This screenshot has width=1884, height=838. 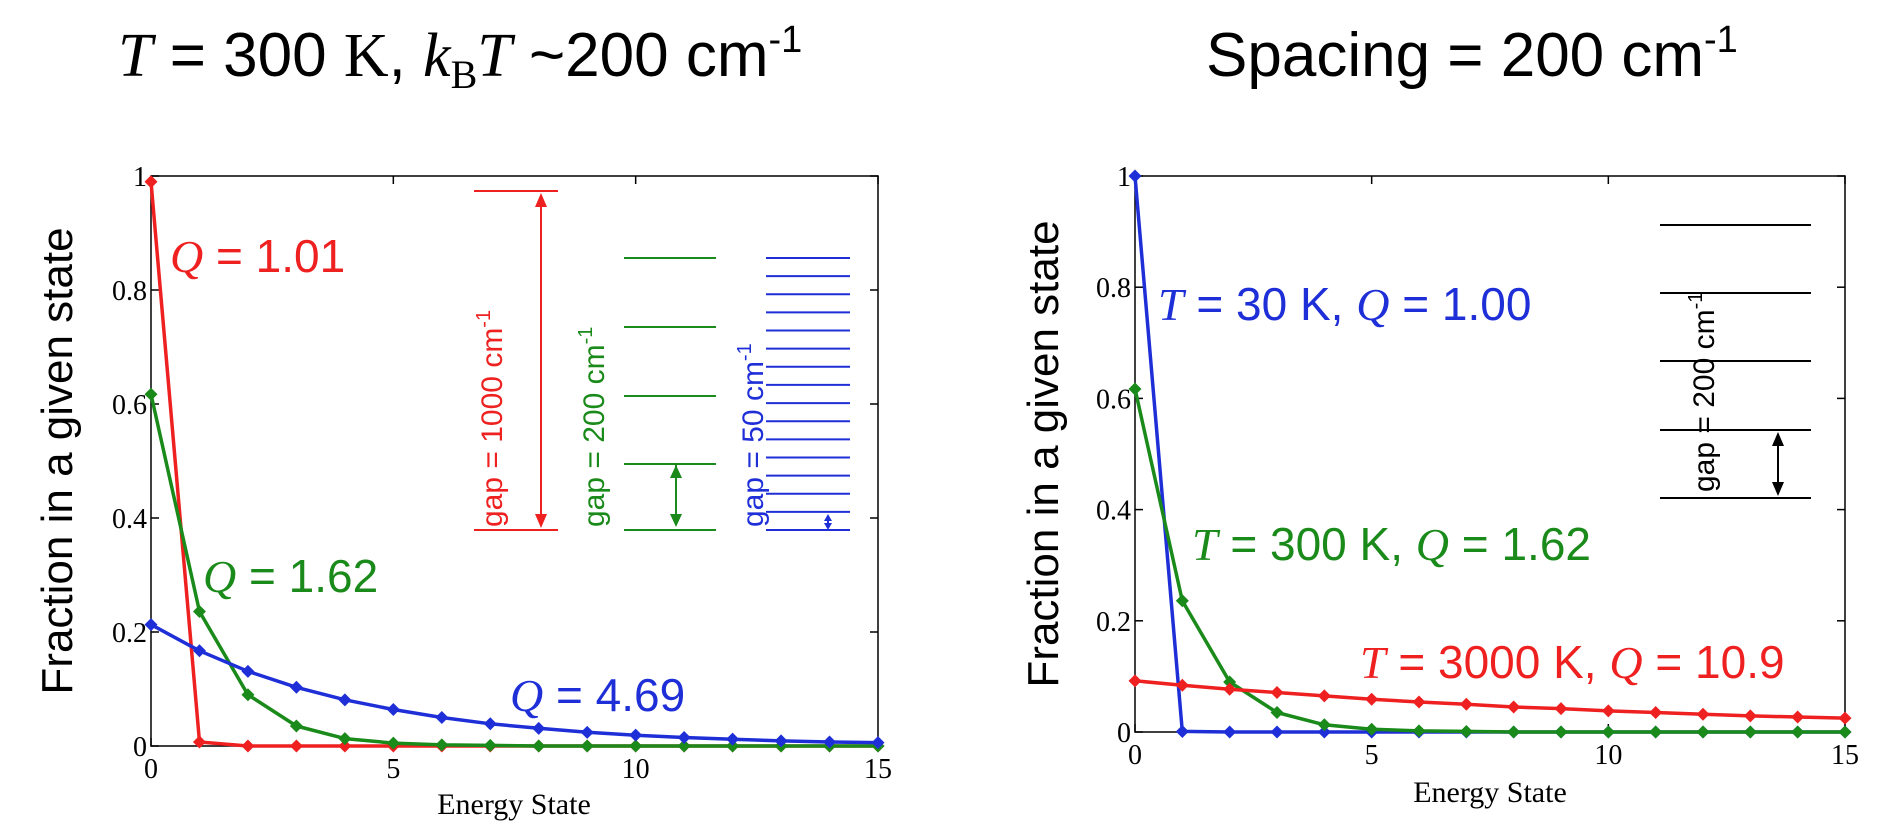 What do you see at coordinates (1344, 304) in the screenshot?
I see `right-annotation-blue: T = 30 K, Q = 1.00` at bounding box center [1344, 304].